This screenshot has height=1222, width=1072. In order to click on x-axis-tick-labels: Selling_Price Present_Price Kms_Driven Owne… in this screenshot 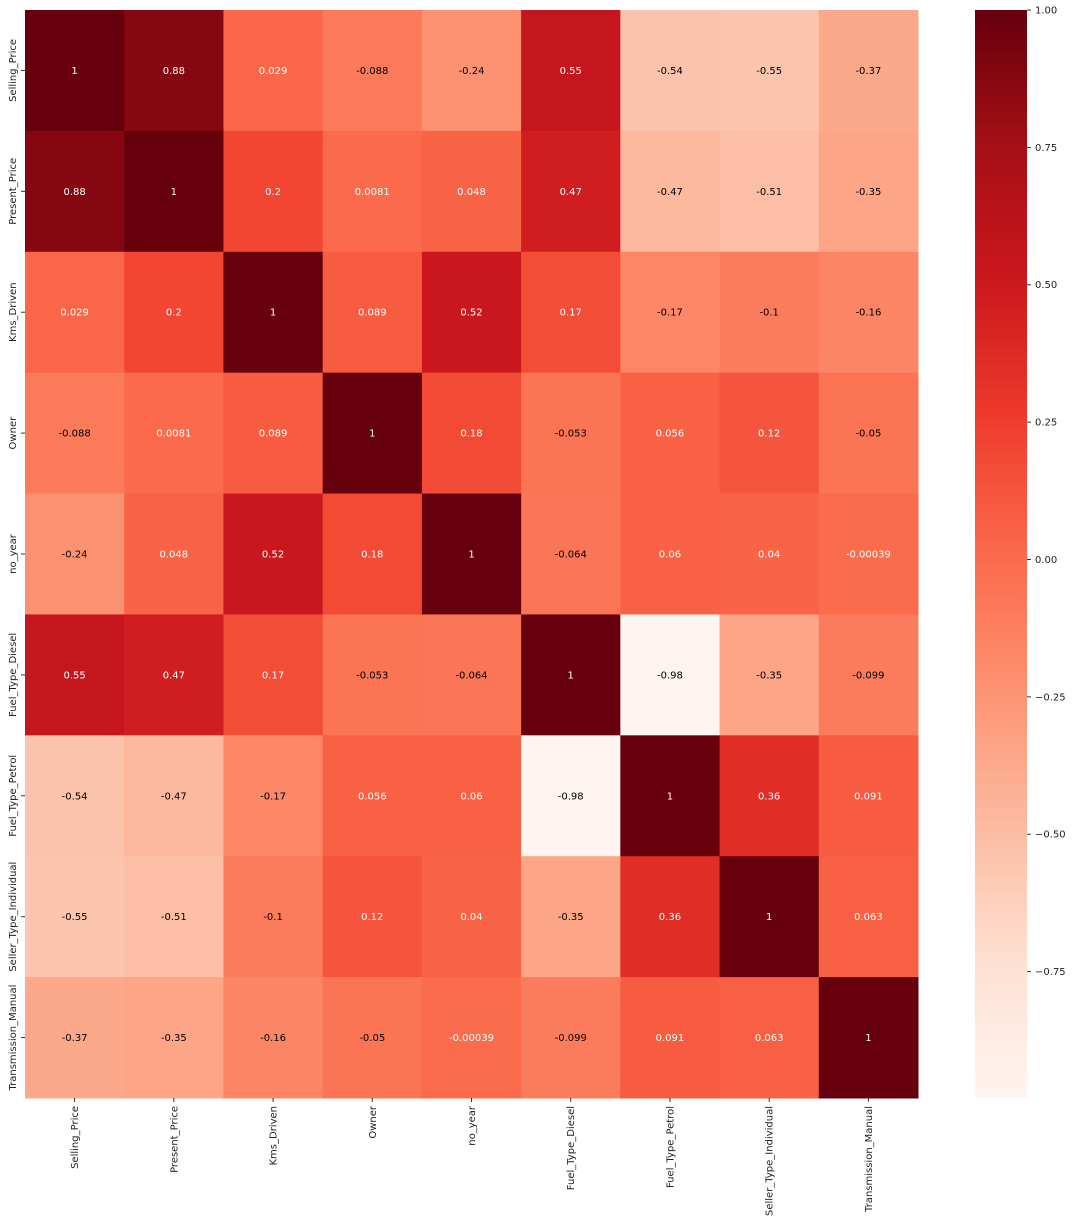, I will do `click(472, 1157)`.